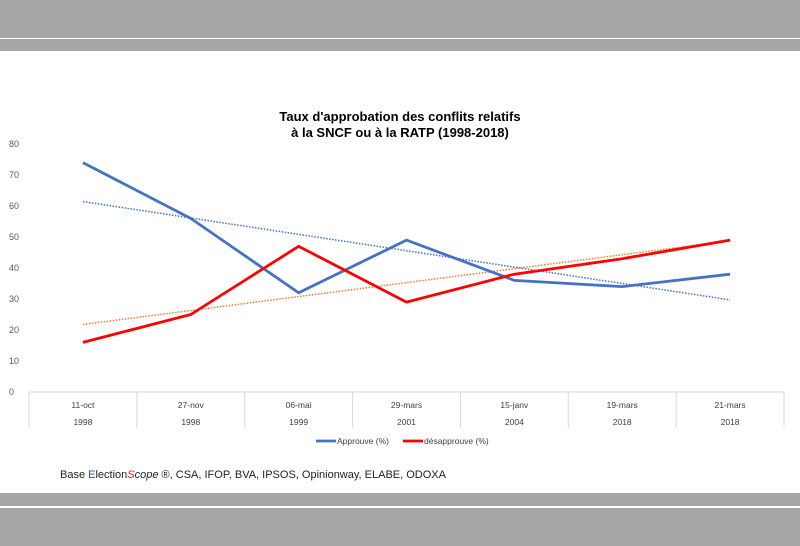 This screenshot has width=800, height=546. Describe the element at coordinates (514, 422) in the screenshot. I see `x-tick-year: 2004` at that location.